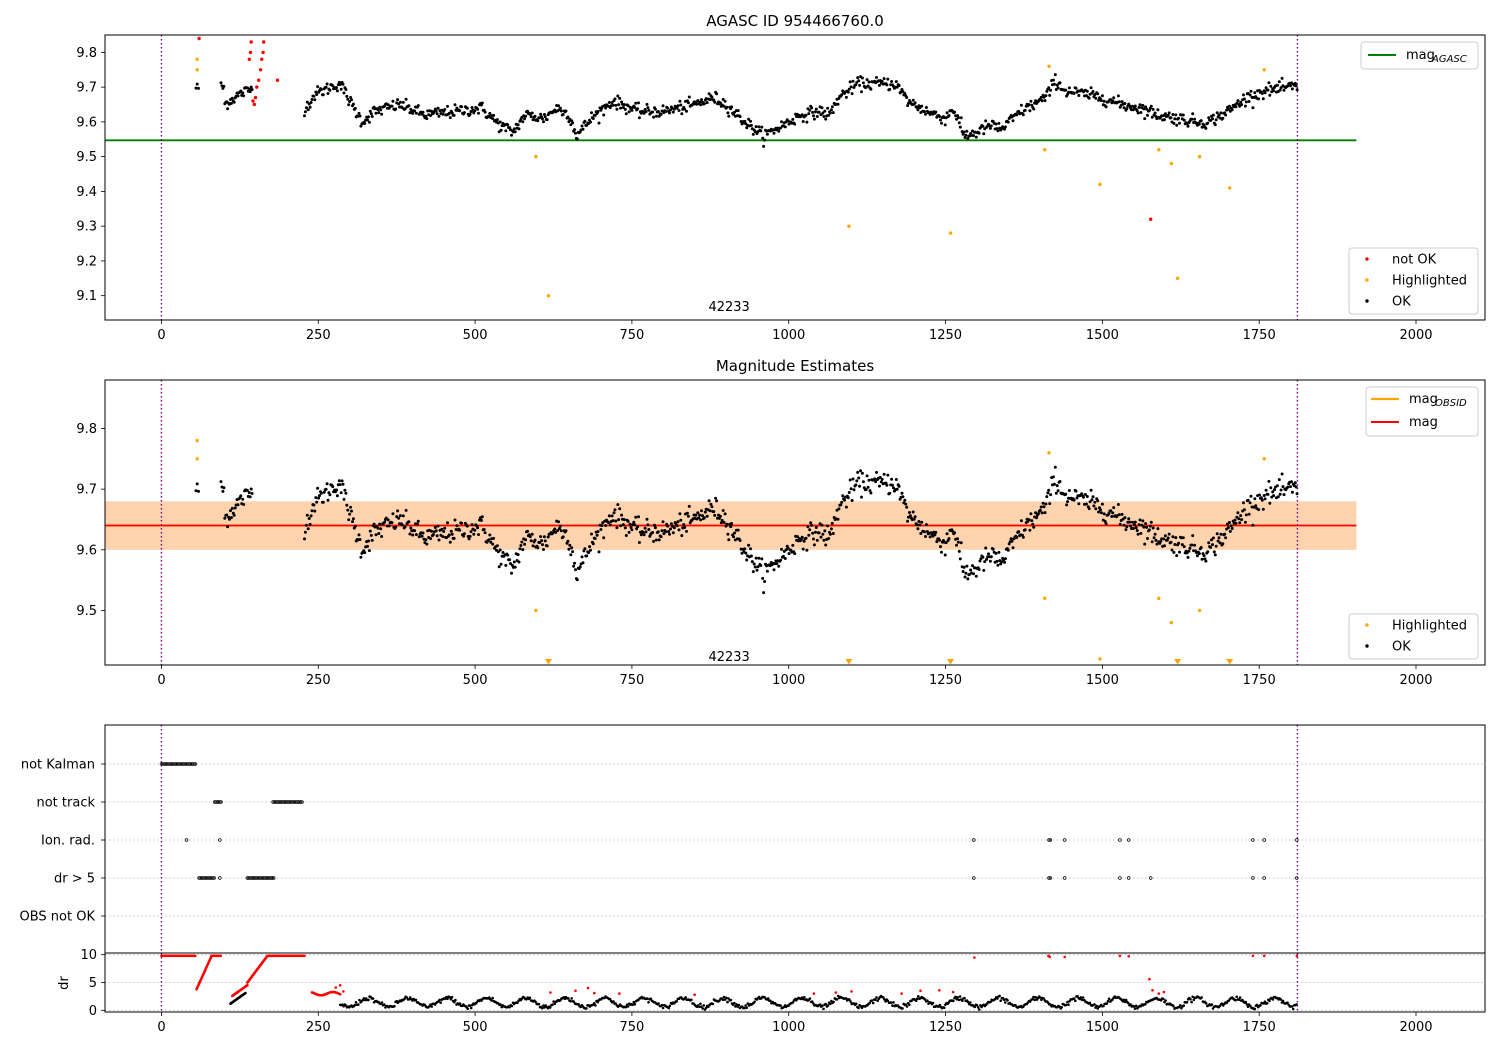  What do you see at coordinates (619, 993) in the screenshot?
I see `dr-not-ok-point` at bounding box center [619, 993].